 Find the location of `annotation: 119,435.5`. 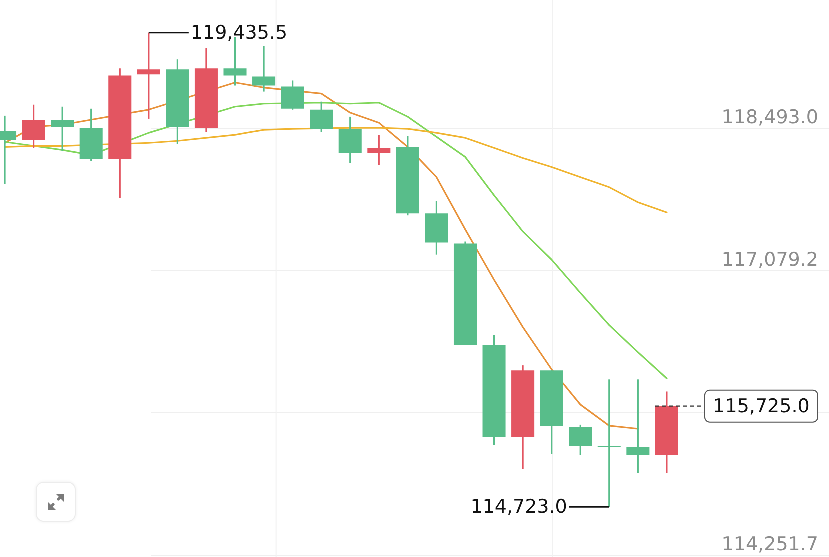

annotation: 119,435.5 is located at coordinates (239, 33).